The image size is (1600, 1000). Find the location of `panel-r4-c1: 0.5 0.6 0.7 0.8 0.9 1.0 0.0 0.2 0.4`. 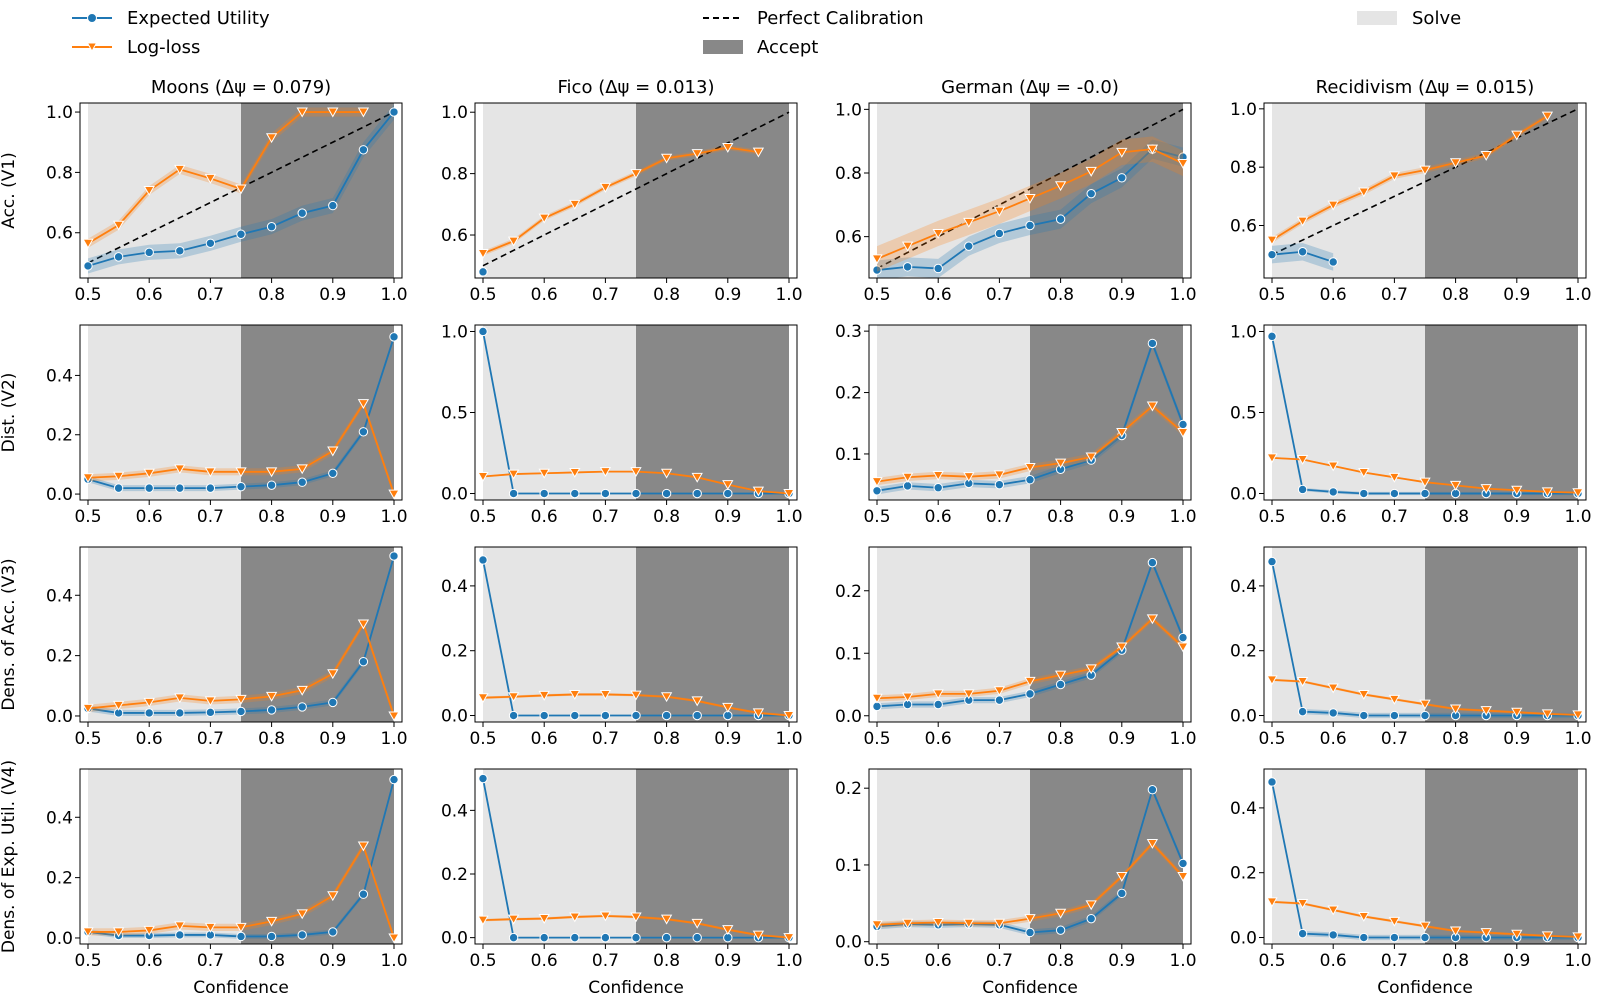

panel-r4-c1: 0.5 0.6 0.7 0.8 0.9 1.0 0.0 0.2 0.4 is located at coordinates (227, 869).